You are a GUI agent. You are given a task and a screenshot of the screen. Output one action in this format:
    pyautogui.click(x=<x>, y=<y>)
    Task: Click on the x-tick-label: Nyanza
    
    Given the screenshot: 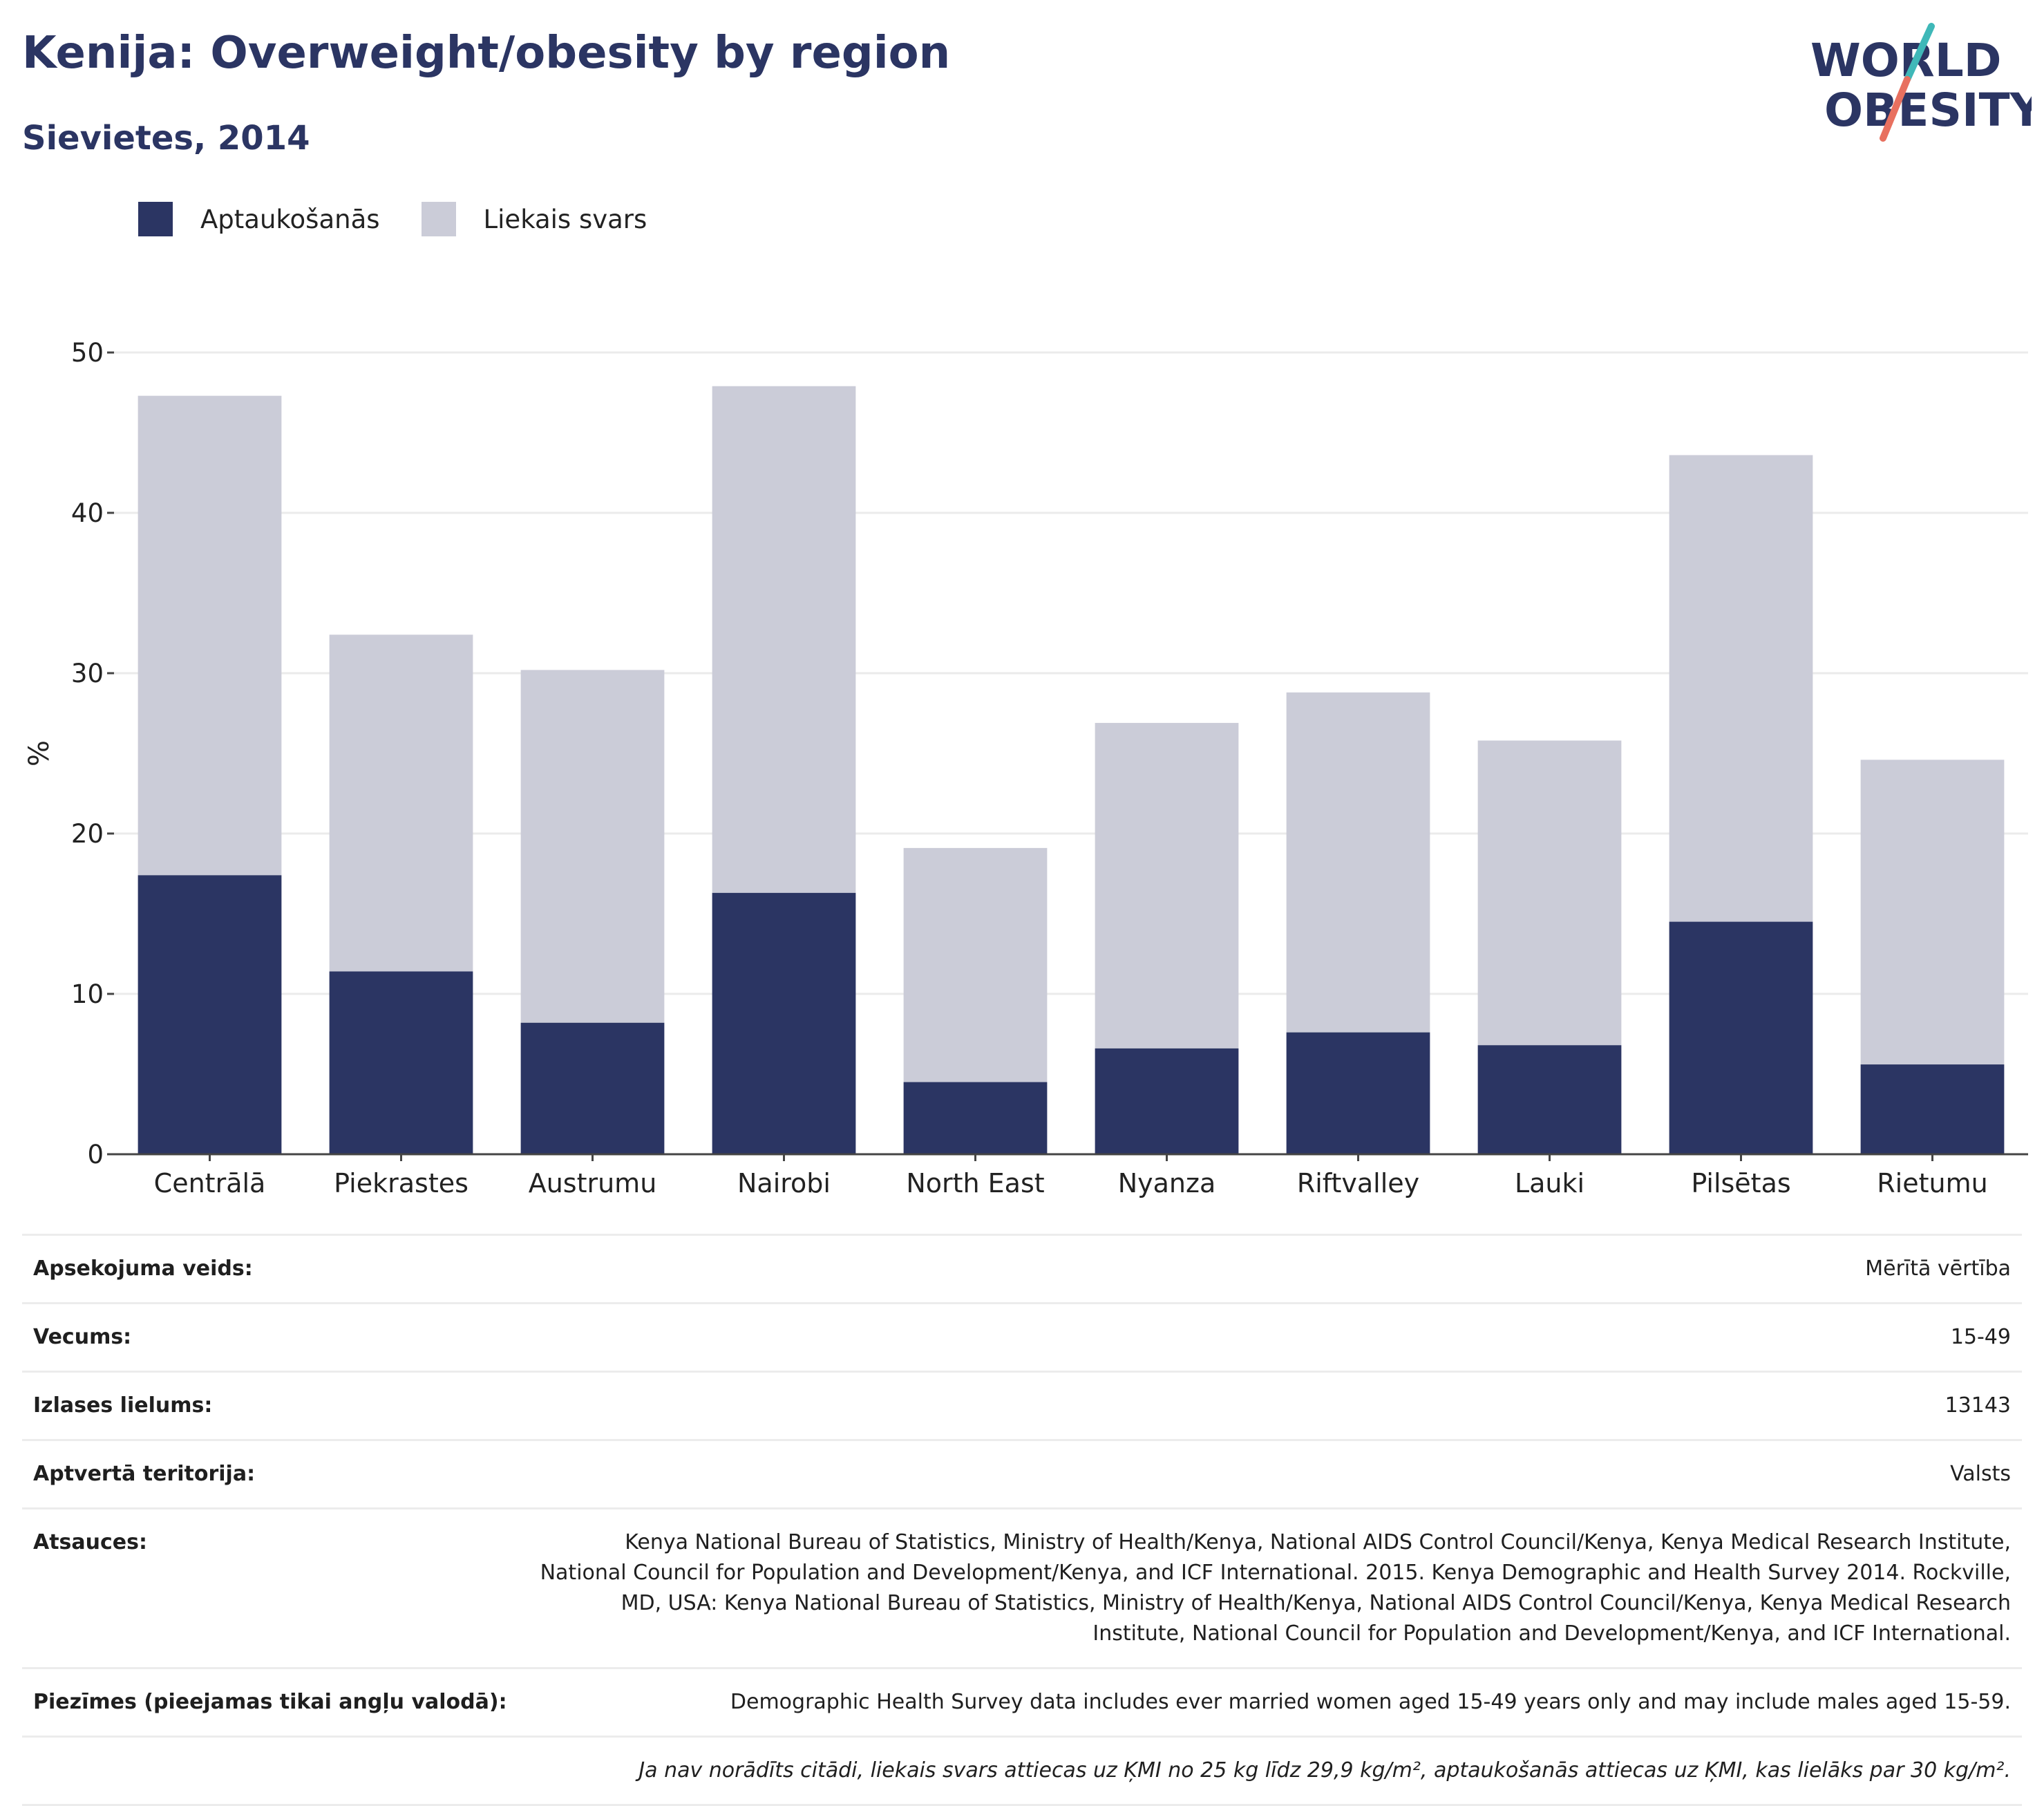 What is the action you would take?
    pyautogui.click(x=1167, y=1183)
    